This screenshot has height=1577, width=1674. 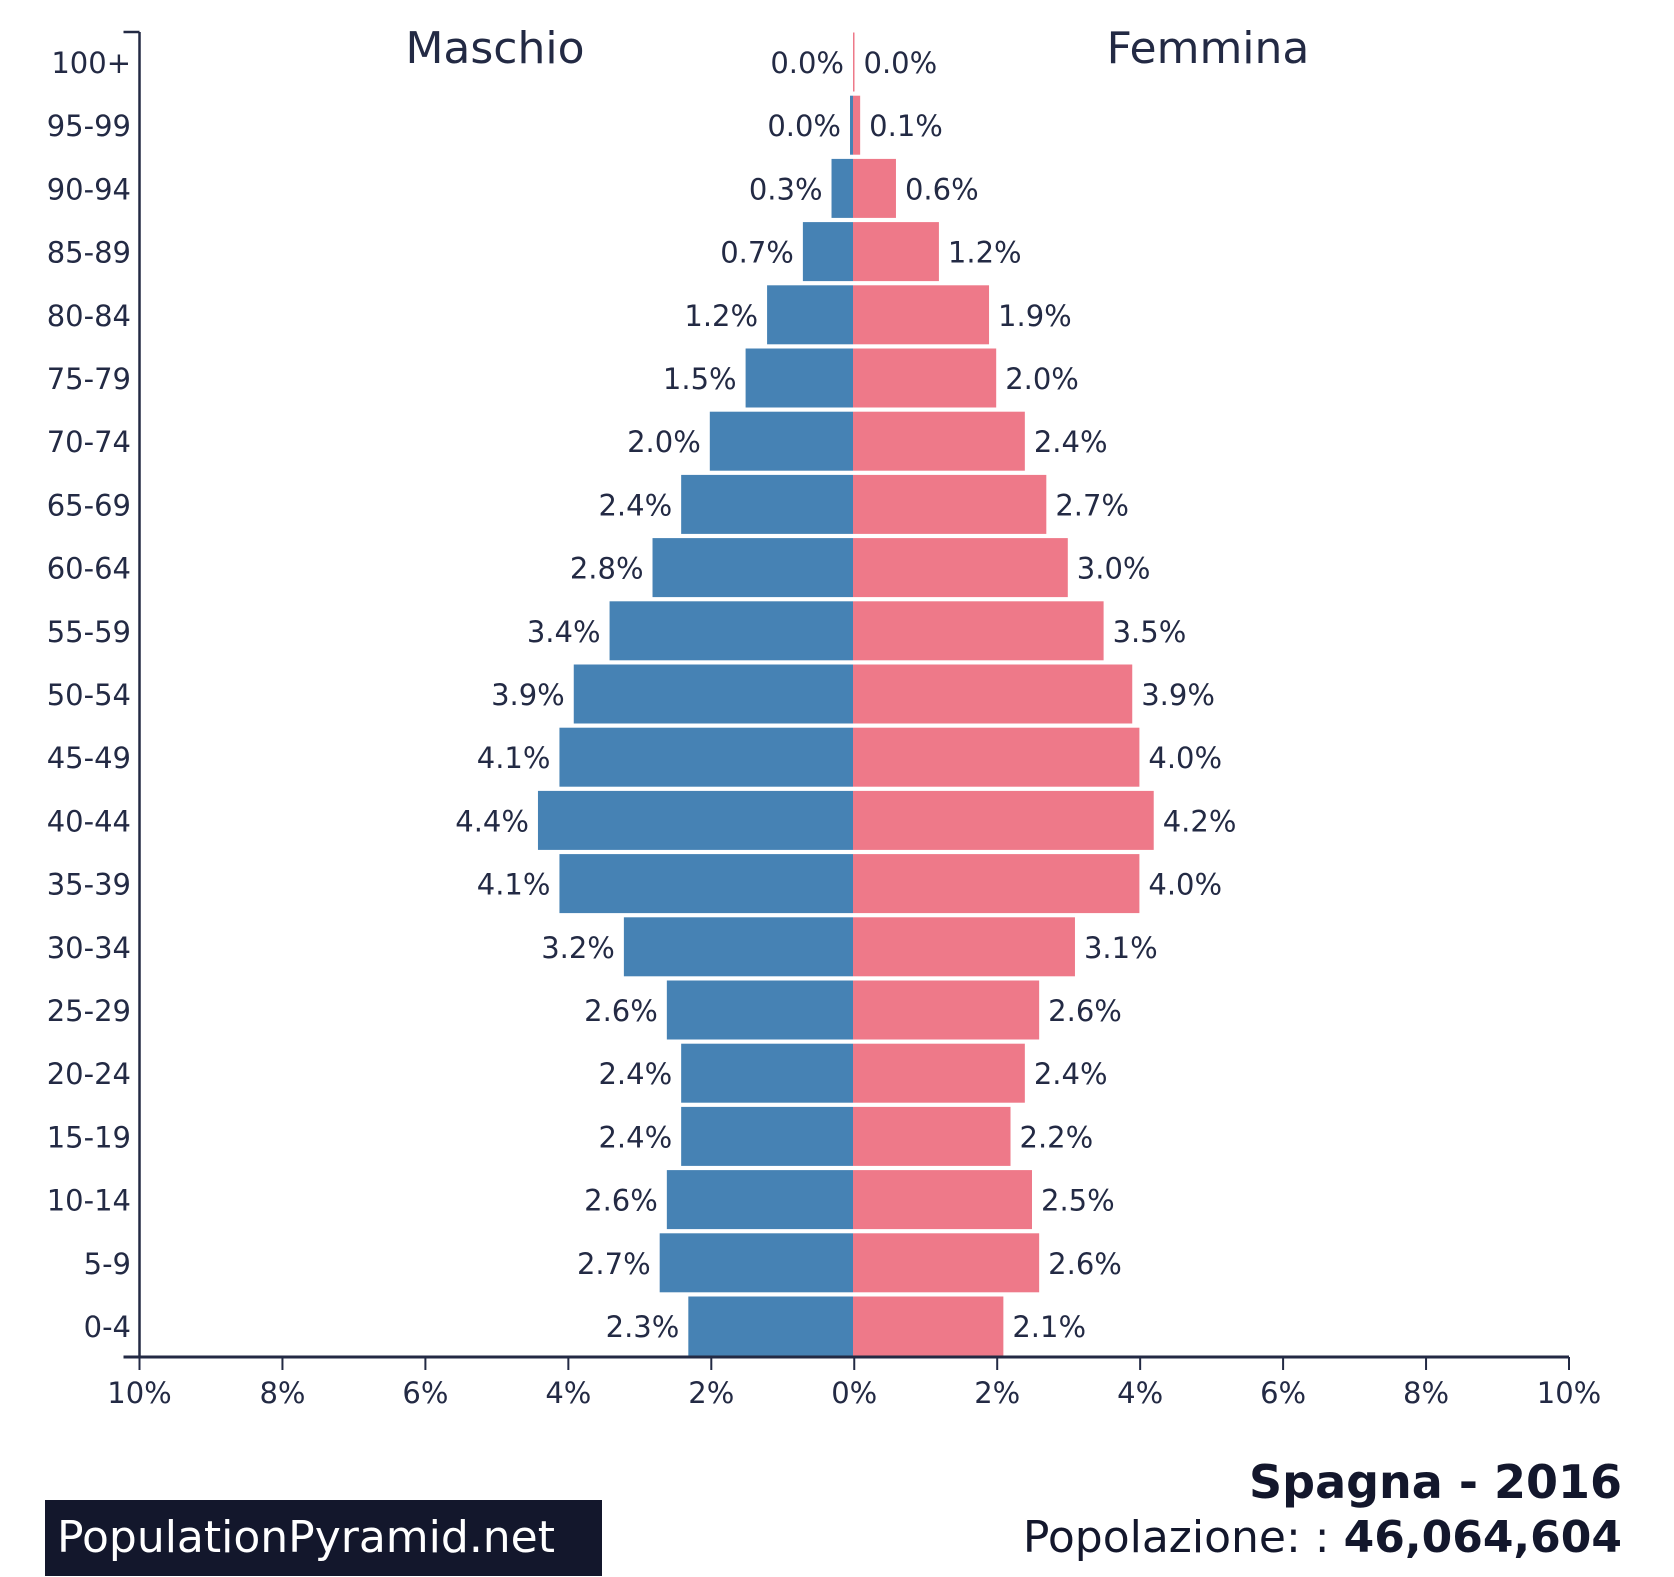 I want to click on population-value: 46,064,604, so click(x=1482, y=1537).